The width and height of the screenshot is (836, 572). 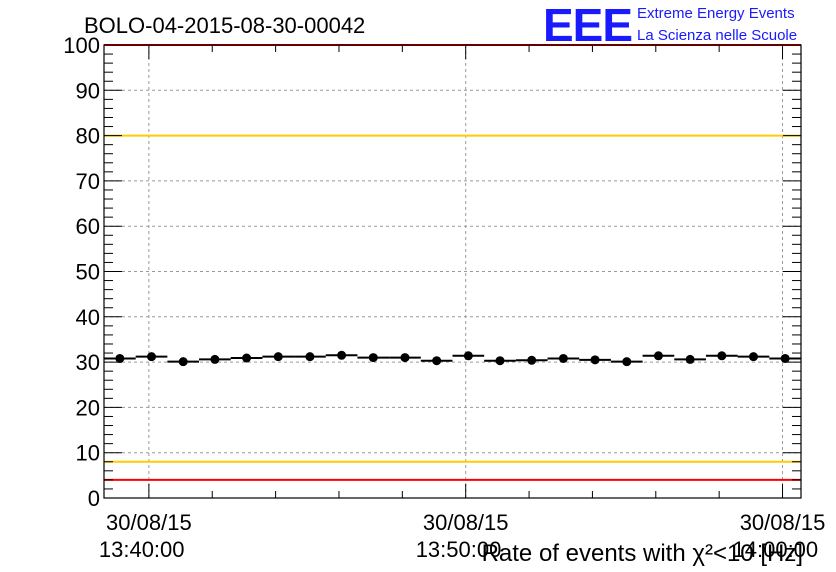 What do you see at coordinates (88, 226) in the screenshot?
I see `y-tick-label: 60` at bounding box center [88, 226].